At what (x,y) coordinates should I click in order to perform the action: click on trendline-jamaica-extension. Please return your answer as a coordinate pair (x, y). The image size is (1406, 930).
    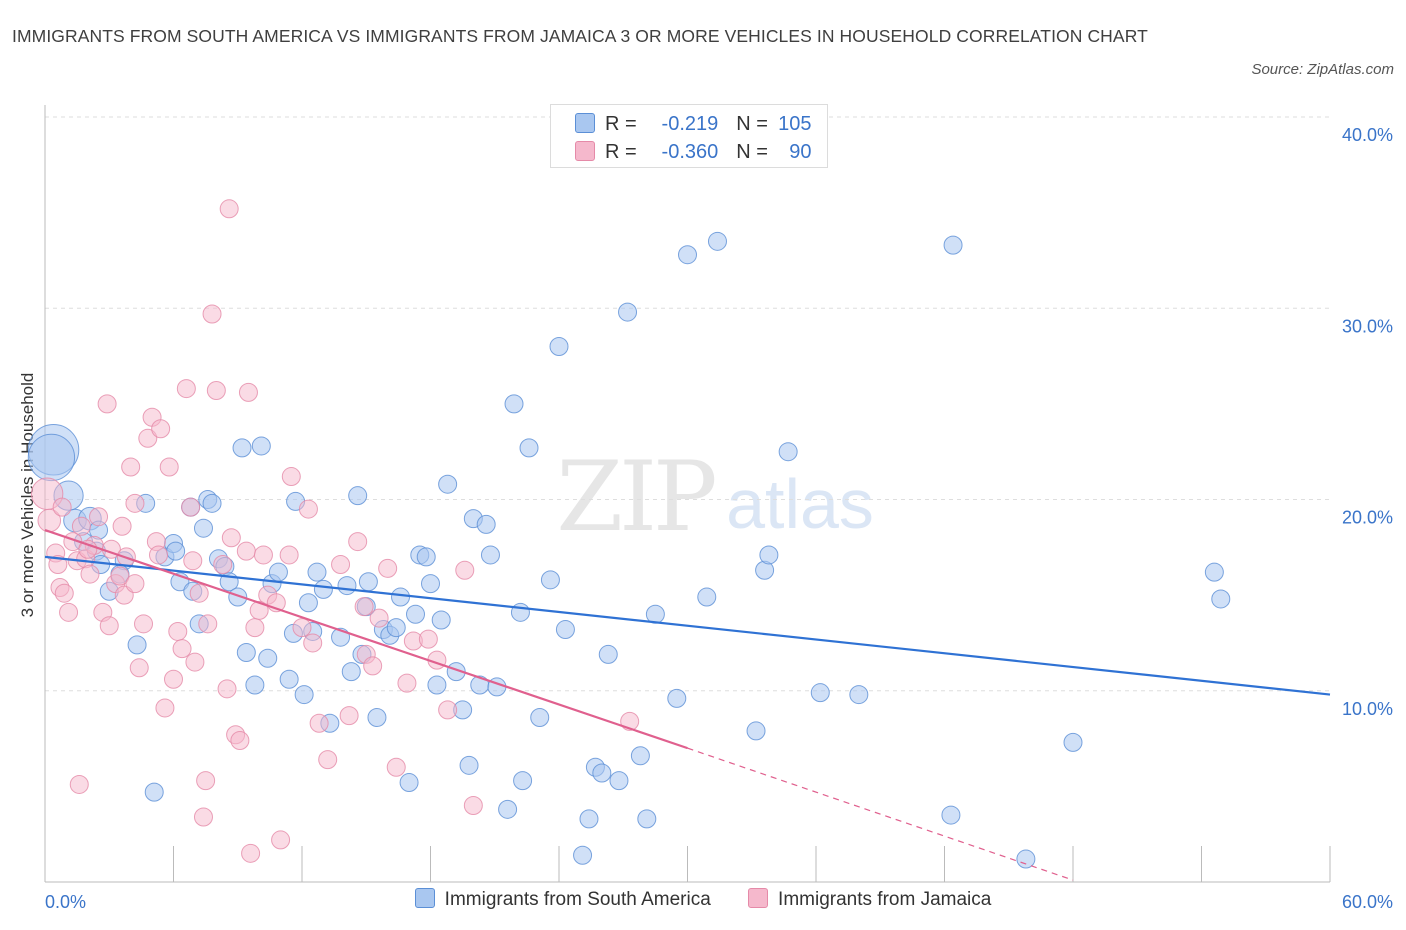
    Looking at the image, I should click on (880, 814).